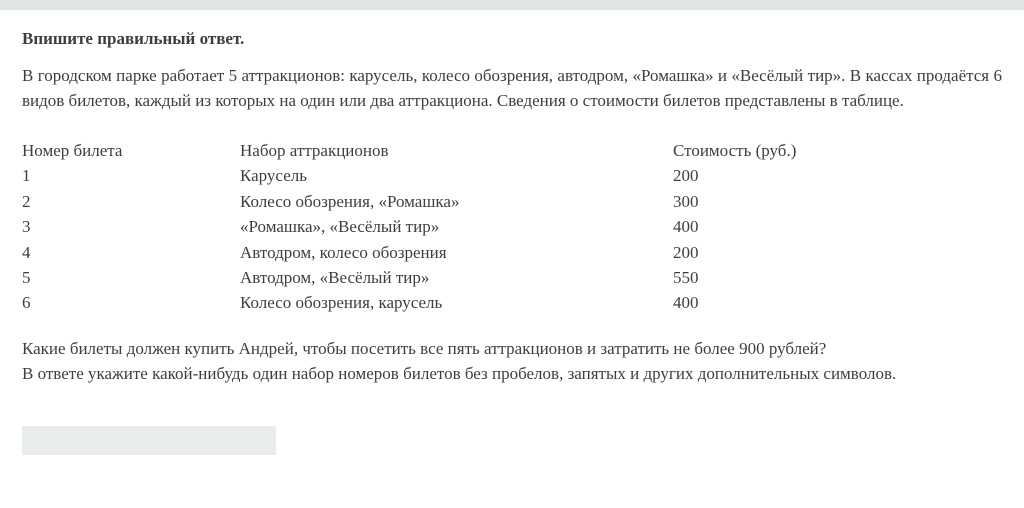  I want to click on cell-attraction-set: Колесо обозрения, «Ромашка», so click(350, 201).